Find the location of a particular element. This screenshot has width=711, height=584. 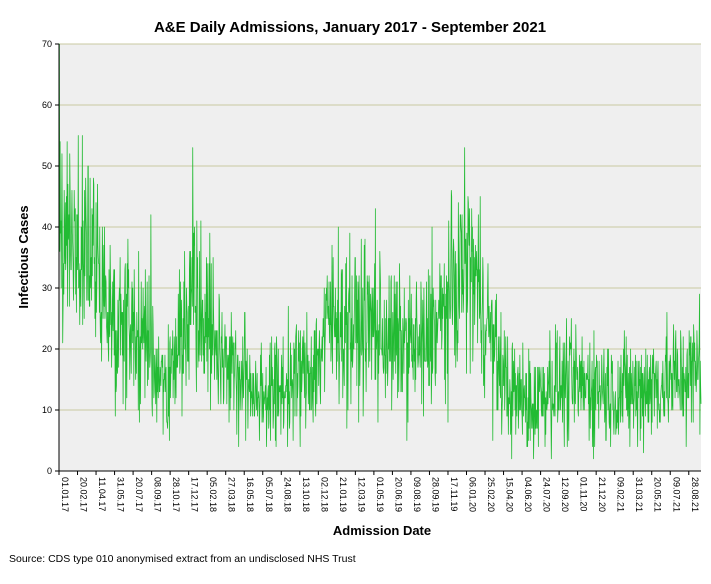

x-tick-label: 01.11.20 is located at coordinates (584, 494).